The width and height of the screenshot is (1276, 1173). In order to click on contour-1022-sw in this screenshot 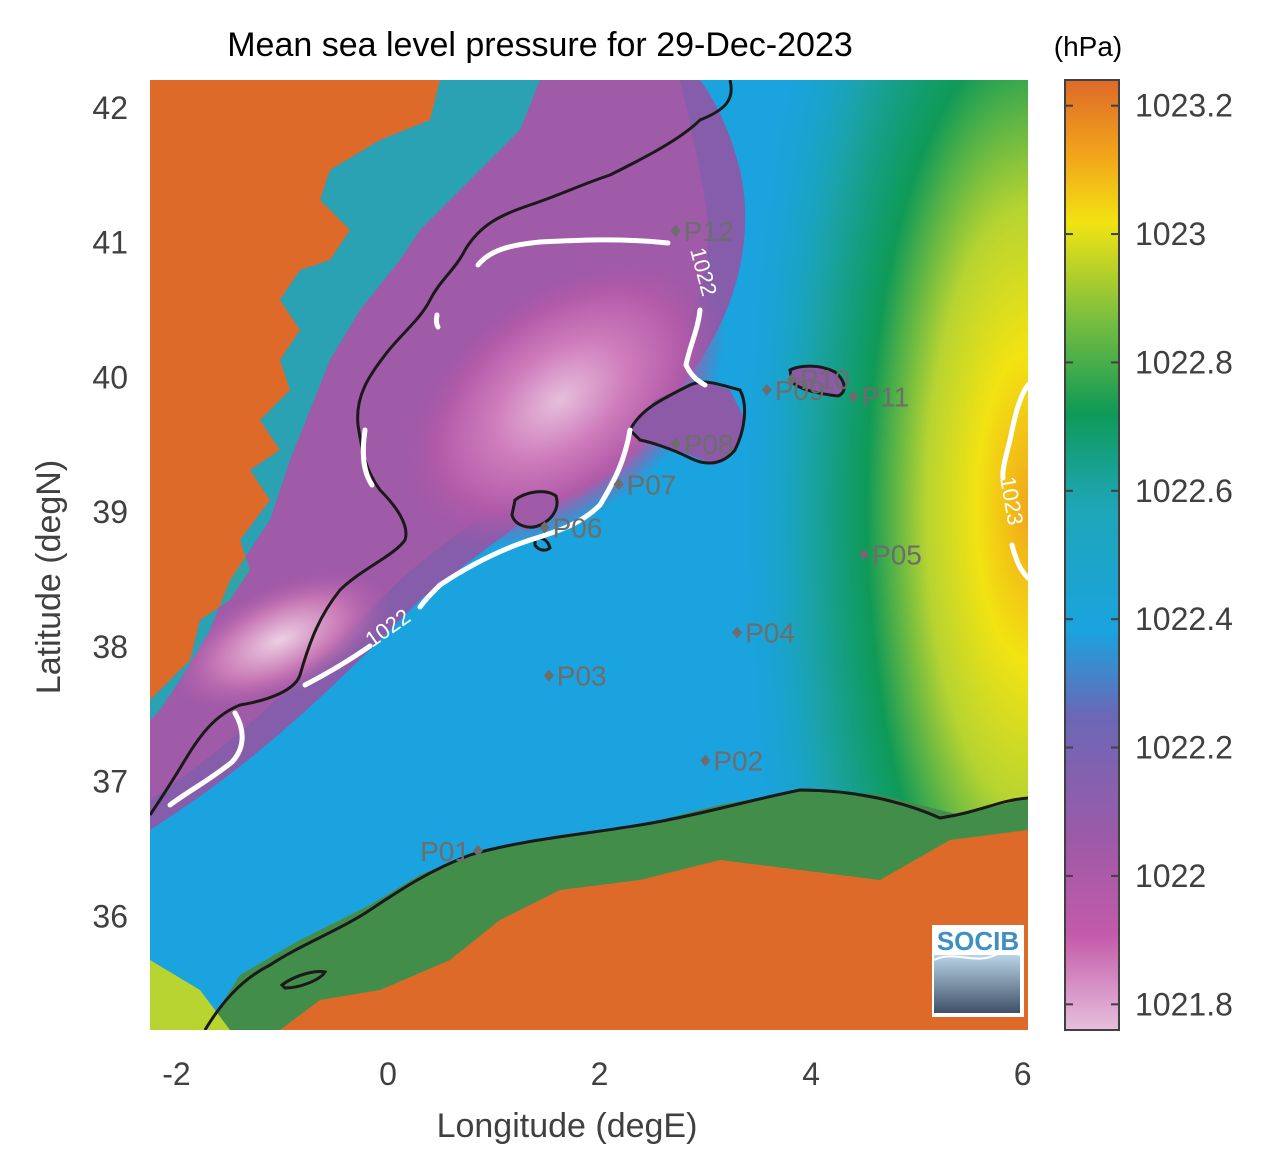, I will do `click(337, 665)`.